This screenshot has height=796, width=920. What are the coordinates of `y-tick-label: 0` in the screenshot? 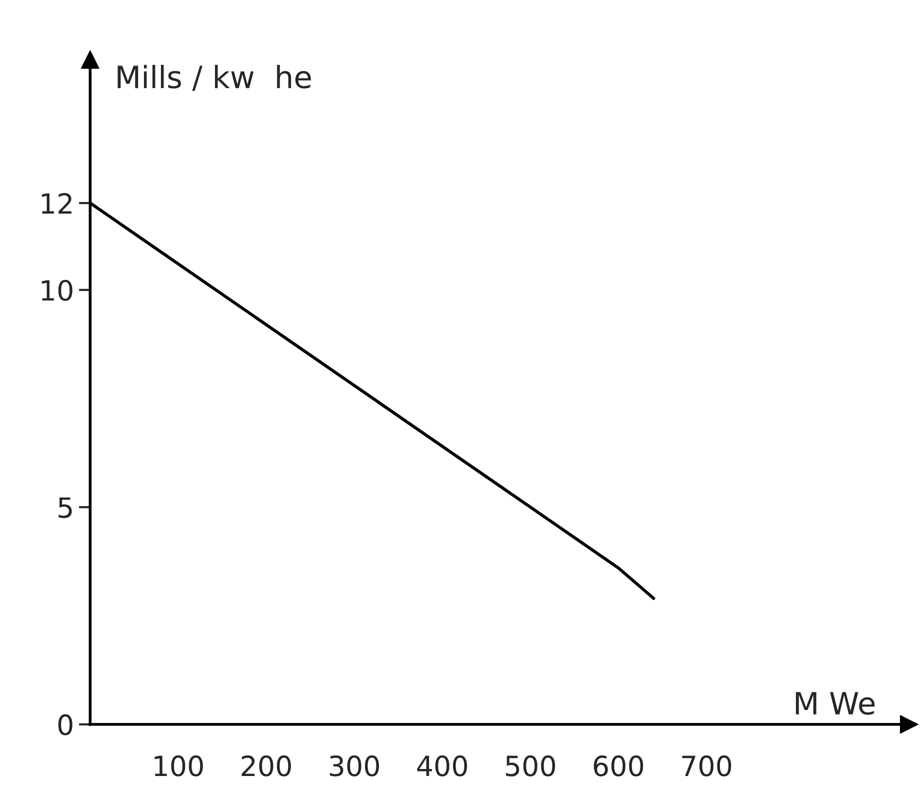 It's located at (65, 725).